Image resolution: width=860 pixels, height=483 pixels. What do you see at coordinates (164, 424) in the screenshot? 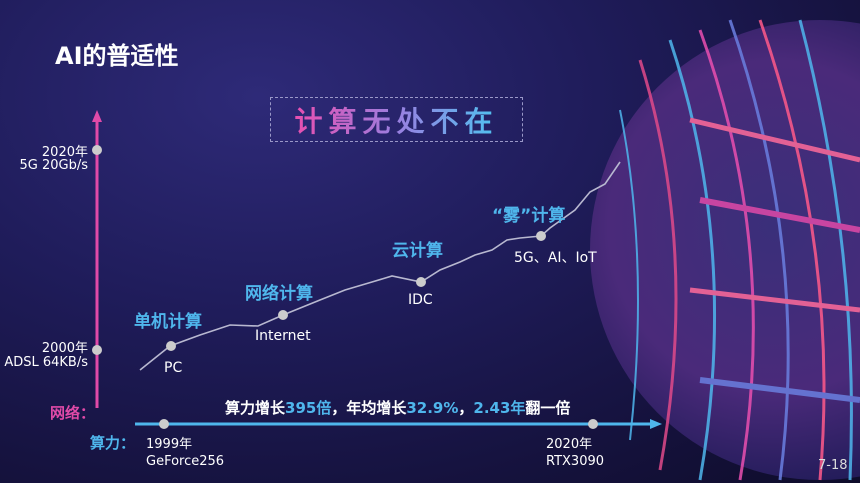
I see `compute-axis-dot-1999` at bounding box center [164, 424].